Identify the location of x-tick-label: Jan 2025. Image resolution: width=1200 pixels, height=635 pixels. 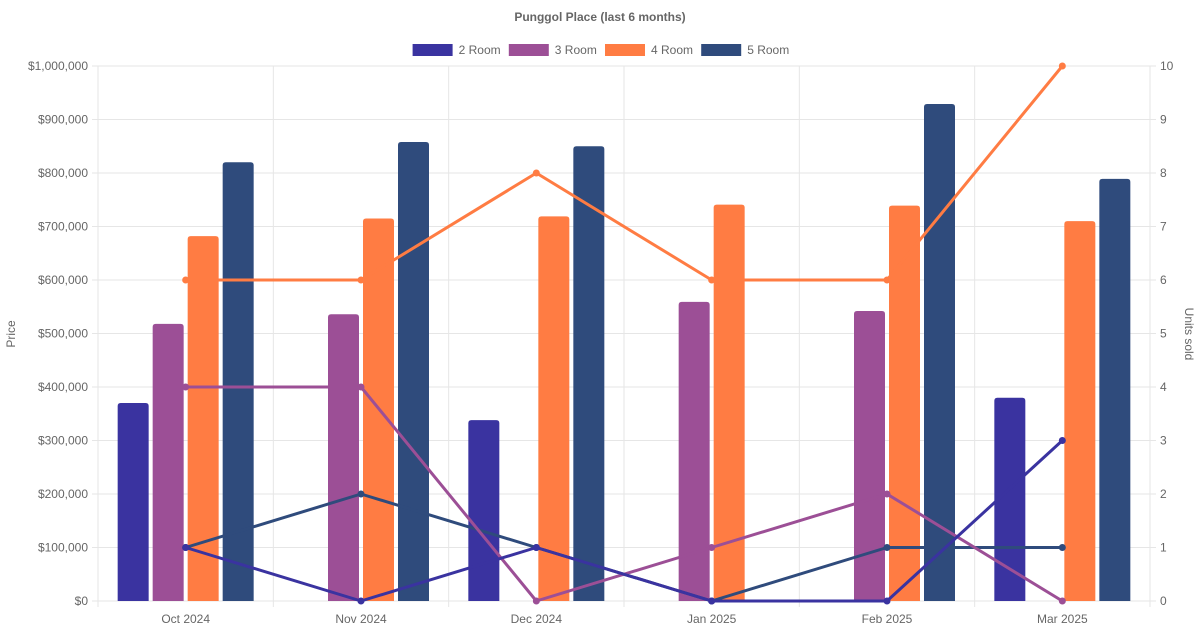
(712, 619).